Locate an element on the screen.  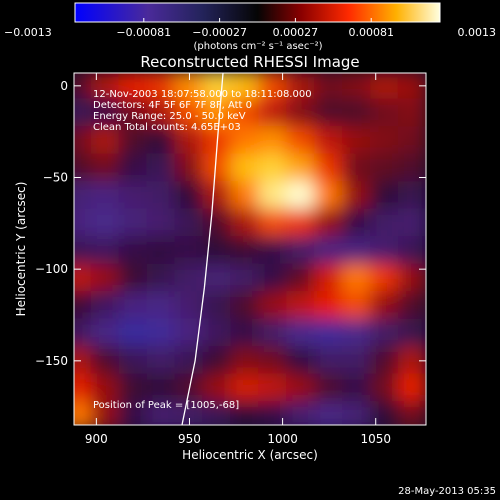
colorbar-tick-label: −0.00081 is located at coordinates (143, 32).